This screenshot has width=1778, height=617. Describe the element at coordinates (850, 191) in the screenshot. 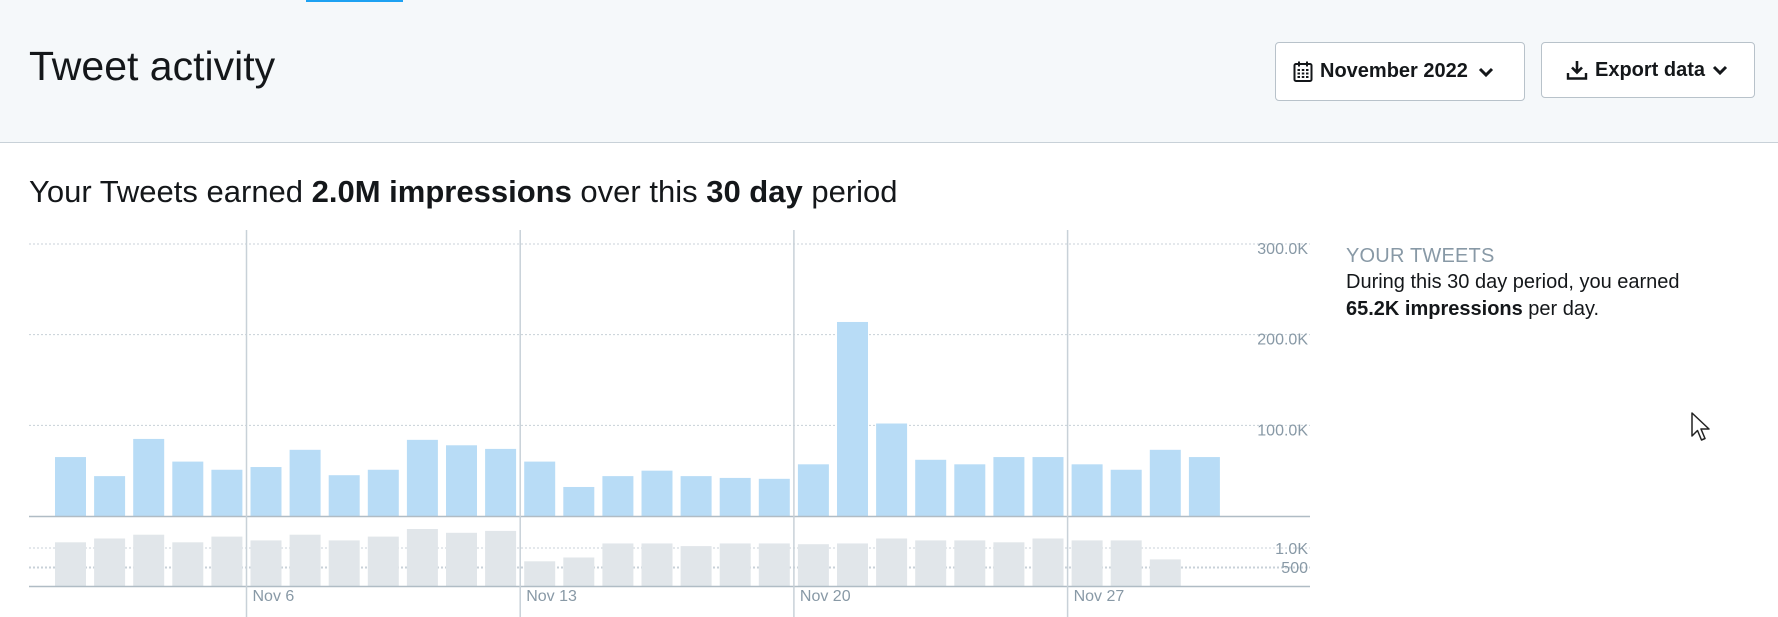

I see `summary-suffix: period` at that location.